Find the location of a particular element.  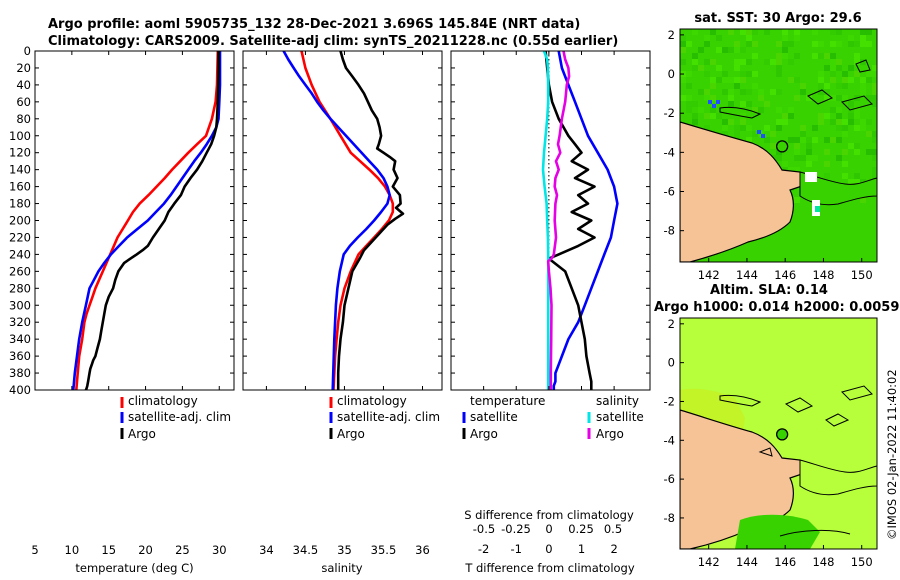

x-tick-label: 0 is located at coordinates (548, 549).